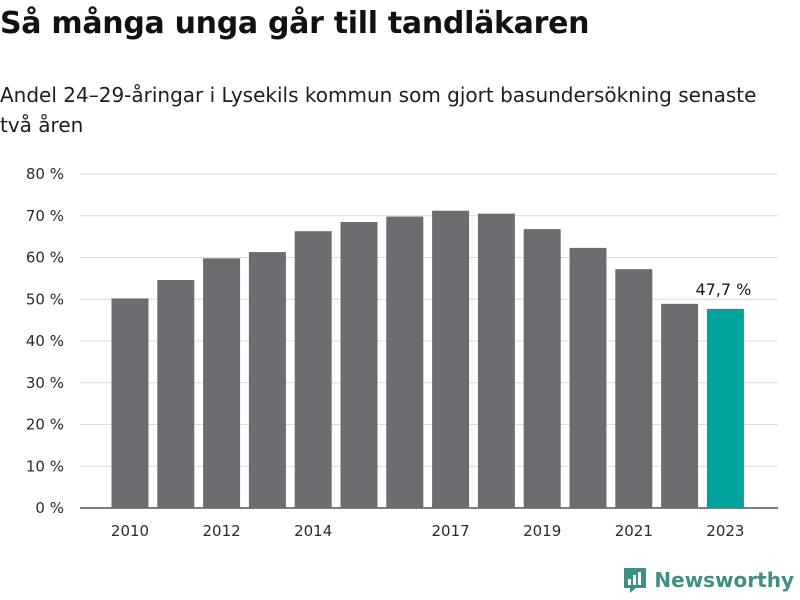 The width and height of the screenshot is (800, 600). I want to click on bar-2015, so click(359, 365).